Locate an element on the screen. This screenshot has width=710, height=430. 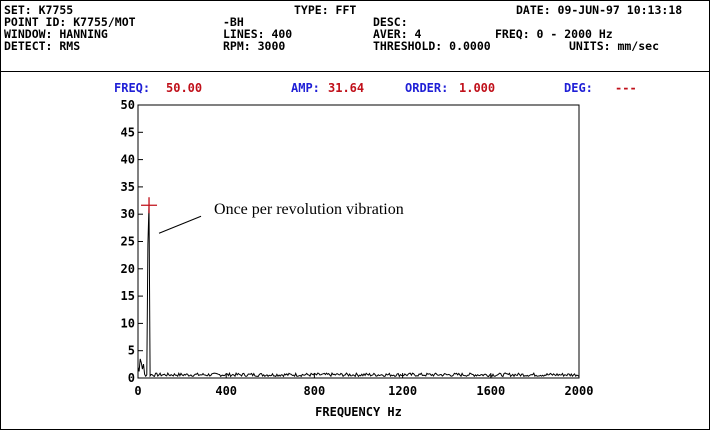
y-tick-label: 50 is located at coordinates (128, 105).